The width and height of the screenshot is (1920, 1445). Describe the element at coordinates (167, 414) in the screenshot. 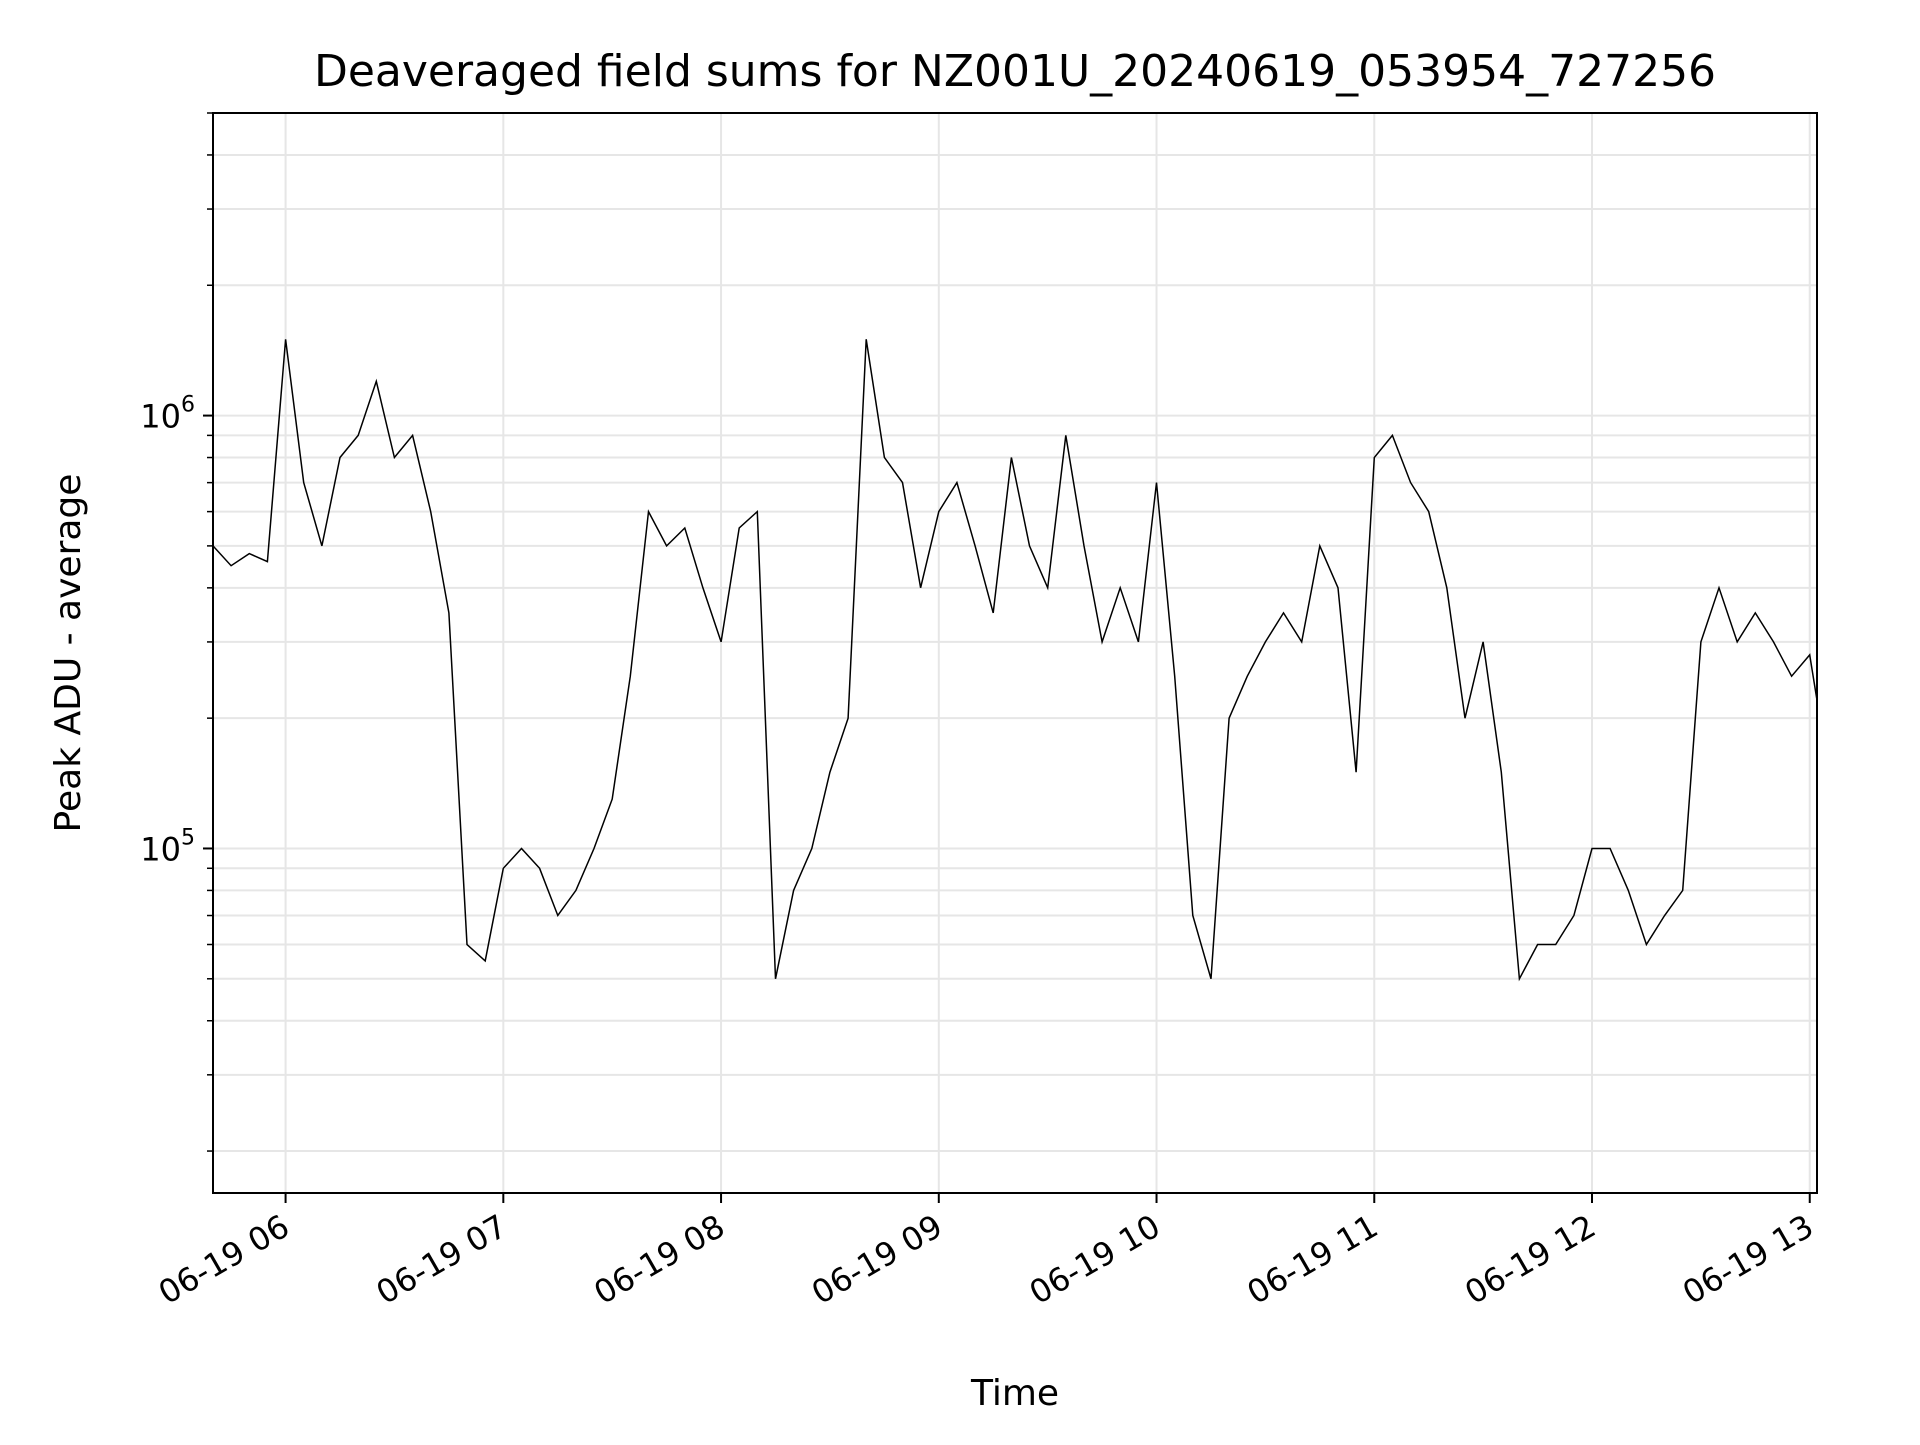

I see `y-tick-label-1: 10⁶` at that location.